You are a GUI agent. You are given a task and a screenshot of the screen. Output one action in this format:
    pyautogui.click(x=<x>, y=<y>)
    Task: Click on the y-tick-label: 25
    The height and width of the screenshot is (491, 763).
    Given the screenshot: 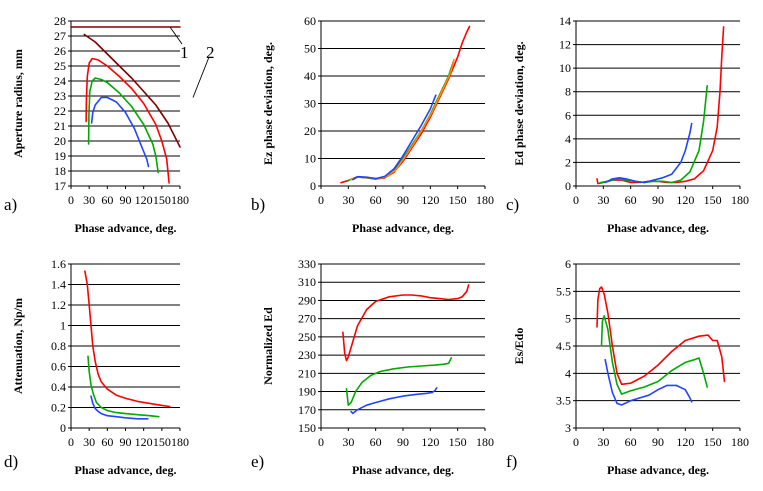 What is the action you would take?
    pyautogui.click(x=60, y=66)
    